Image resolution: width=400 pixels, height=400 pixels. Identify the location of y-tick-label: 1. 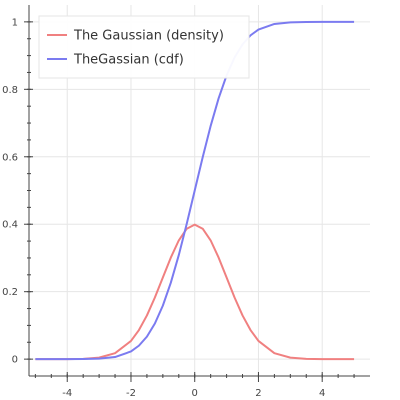
(15, 22).